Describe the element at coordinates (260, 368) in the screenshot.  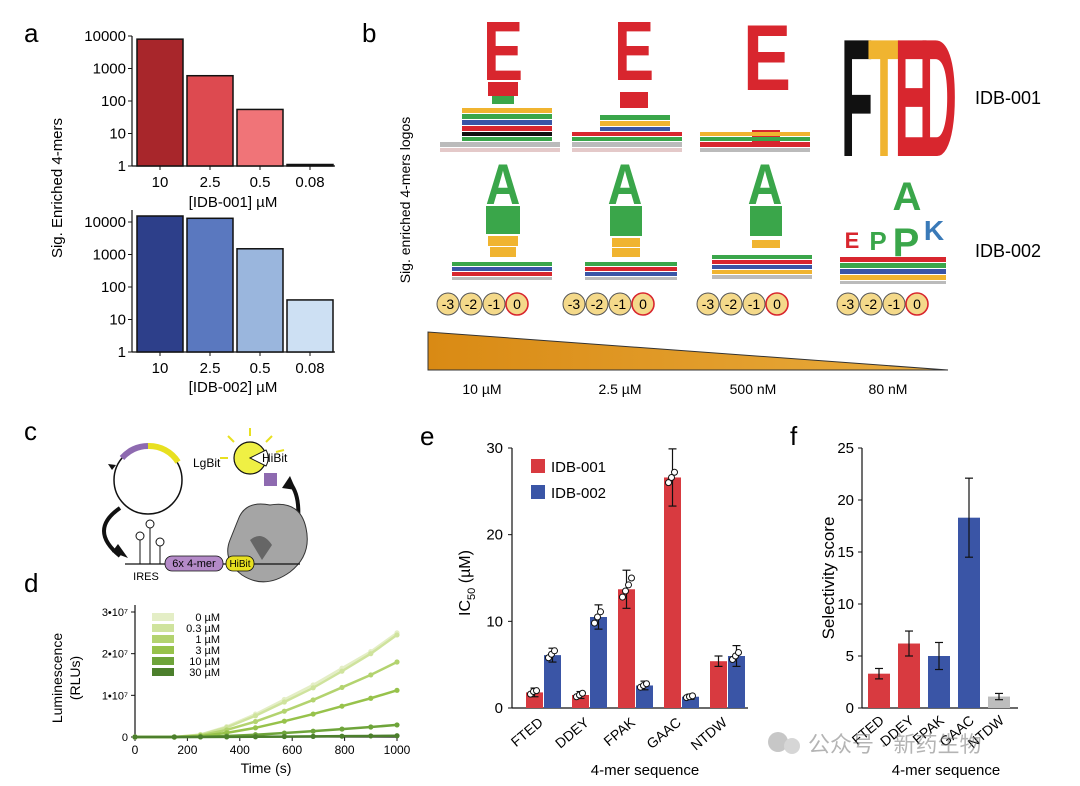
I see `a-bottom-xtick-label: 0.5` at that location.